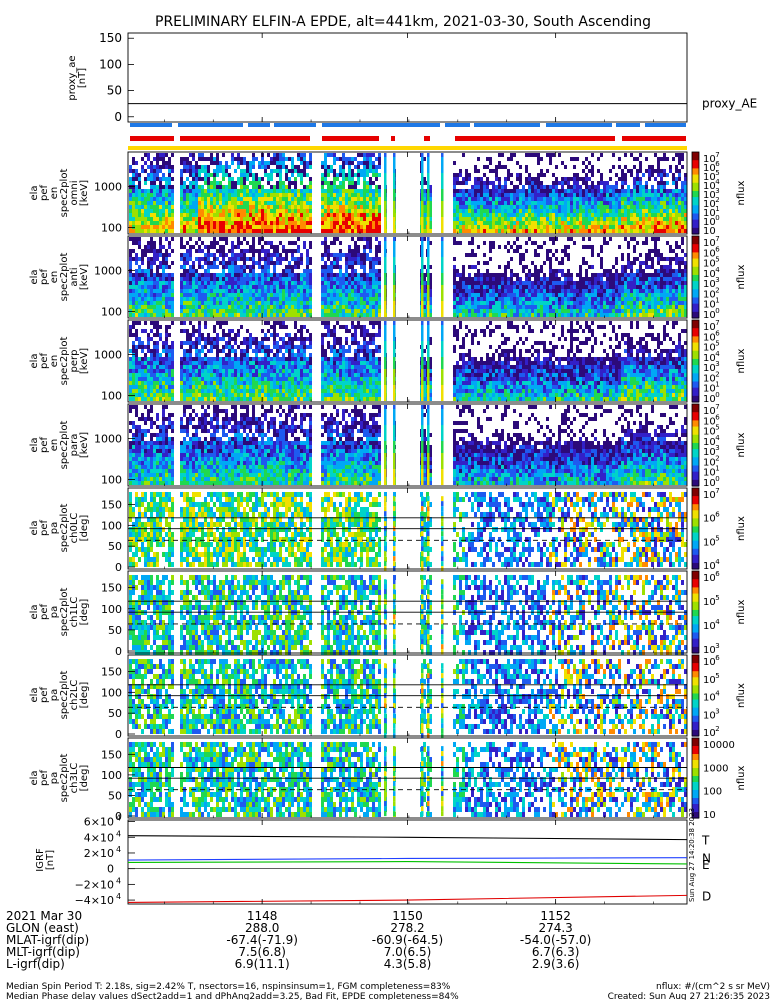 This screenshot has height=1000, width=775. What do you see at coordinates (717, 191) in the screenshot?
I see `colorbar-tick-exponent: 3` at bounding box center [717, 191].